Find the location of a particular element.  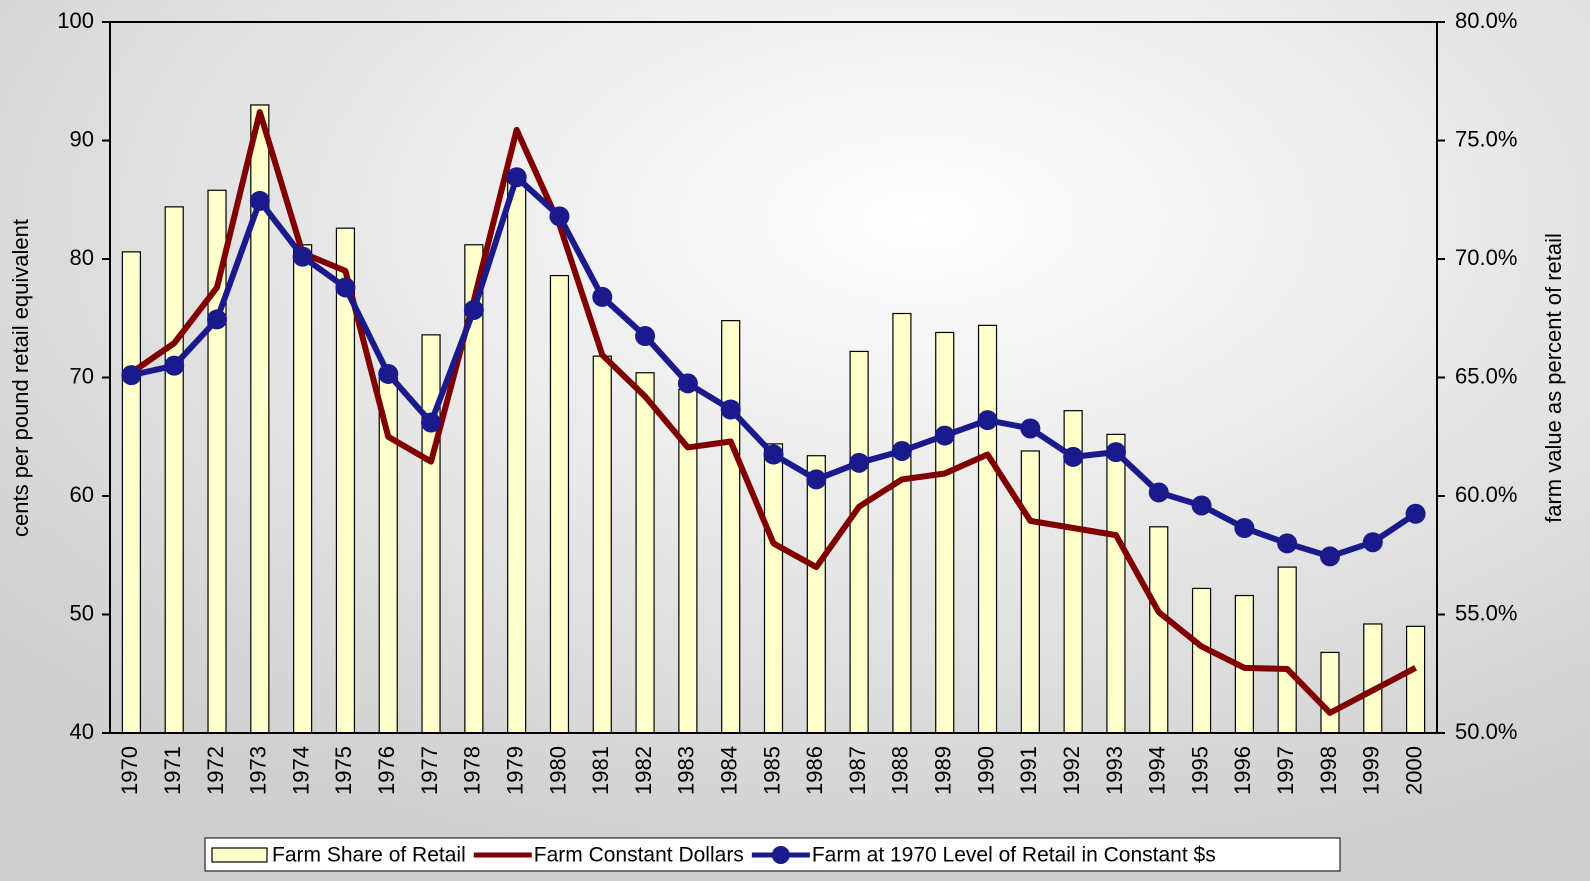

x-tick-label: 1991 is located at coordinates (1028, 770).